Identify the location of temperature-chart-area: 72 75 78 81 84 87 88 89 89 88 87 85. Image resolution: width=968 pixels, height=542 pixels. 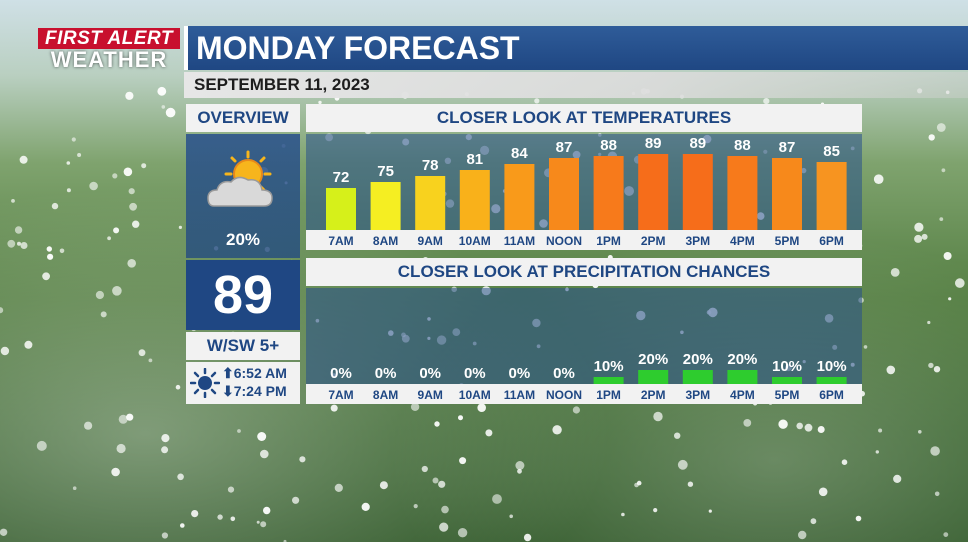
(584, 182).